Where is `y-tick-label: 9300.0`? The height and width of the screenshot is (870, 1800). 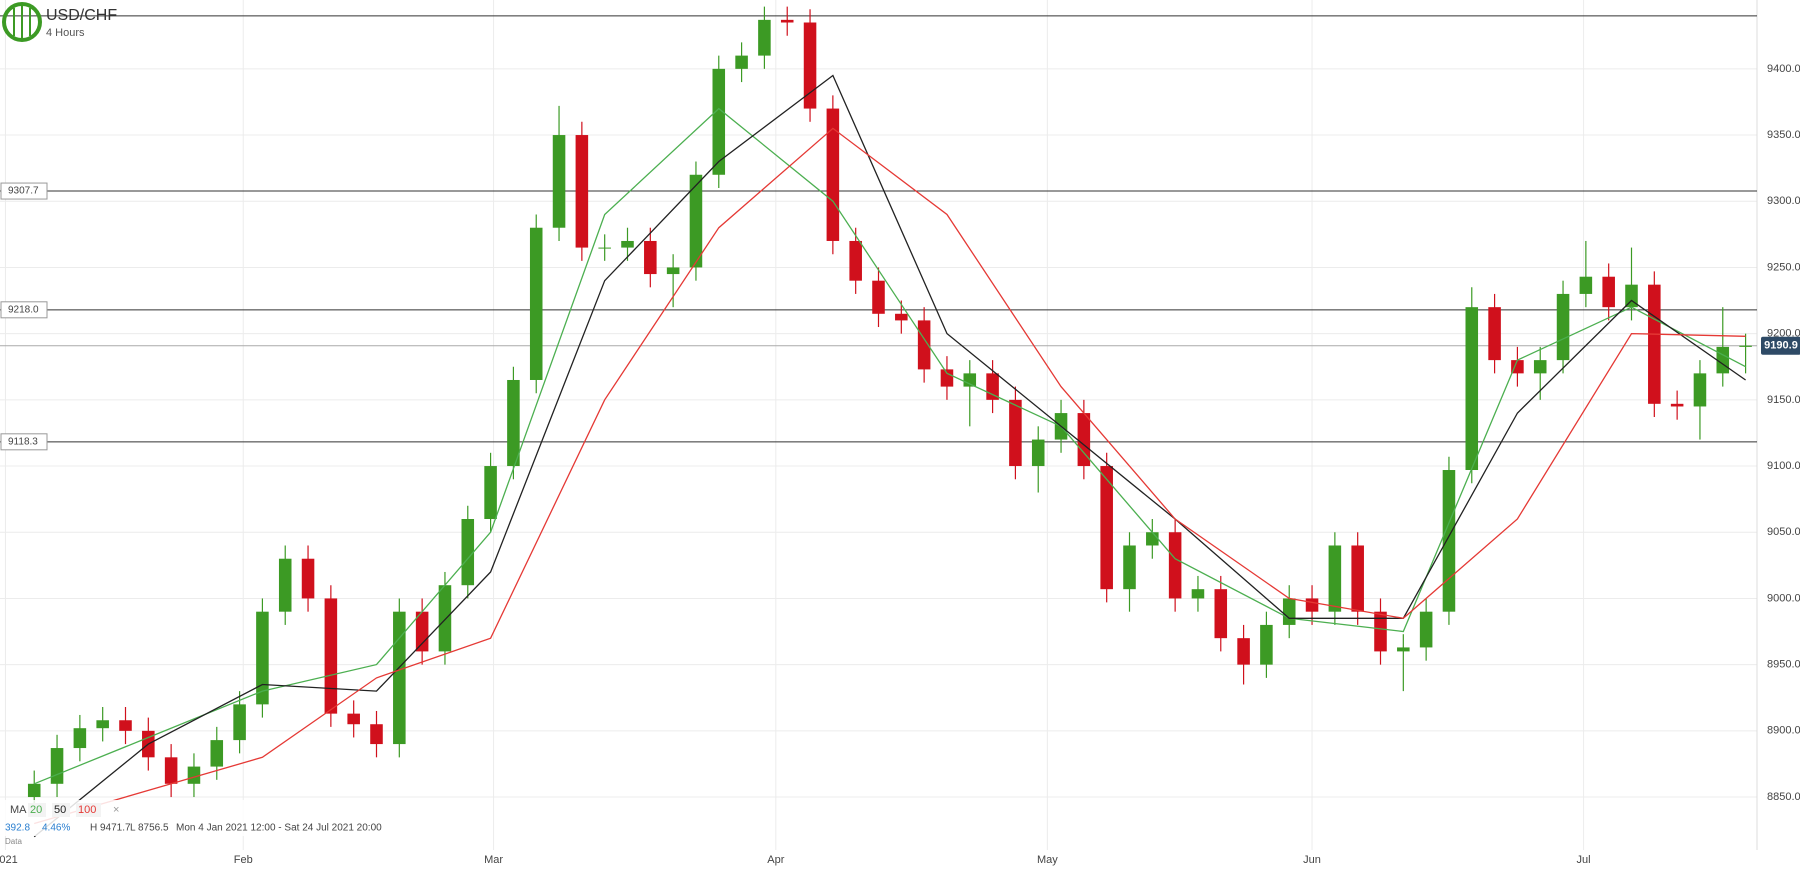
y-tick-label: 9300.0 is located at coordinates (1783, 201).